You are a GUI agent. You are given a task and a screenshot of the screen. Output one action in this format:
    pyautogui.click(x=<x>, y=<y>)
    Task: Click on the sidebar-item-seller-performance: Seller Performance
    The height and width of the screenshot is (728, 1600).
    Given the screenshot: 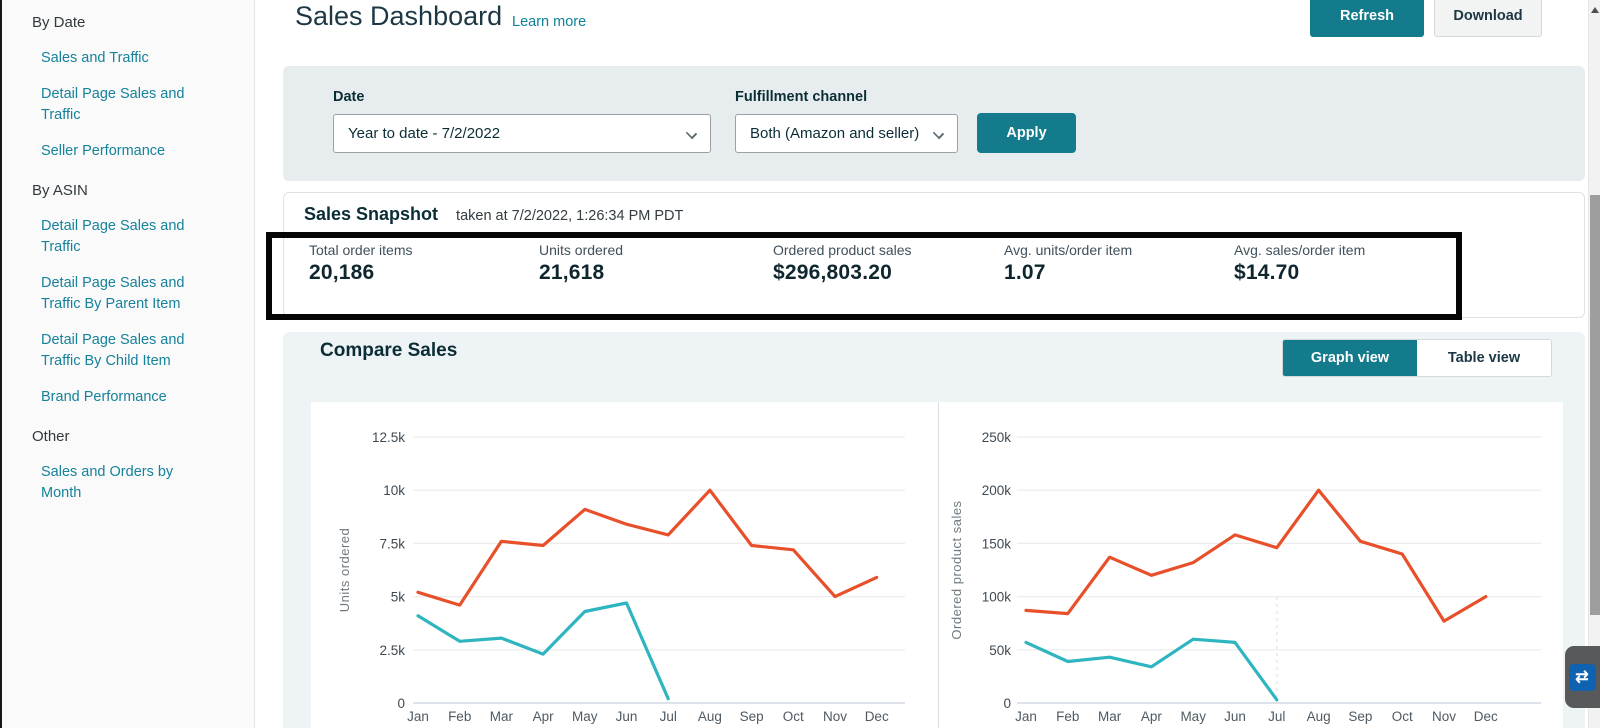 What is the action you would take?
    pyautogui.click(x=103, y=151)
    